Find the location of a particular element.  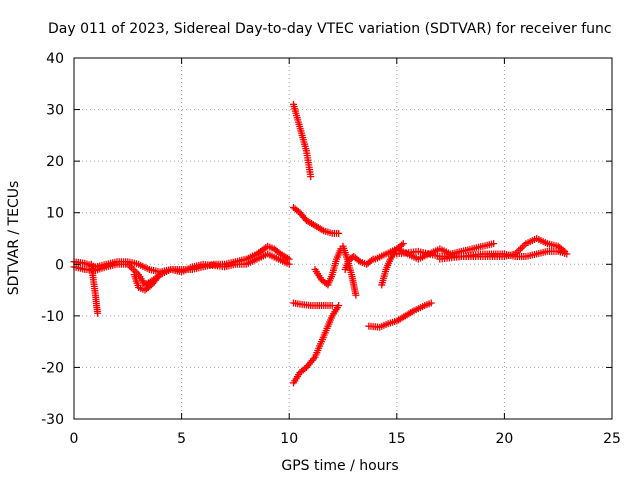

series-branch-14-16h is located at coordinates (400, 315).